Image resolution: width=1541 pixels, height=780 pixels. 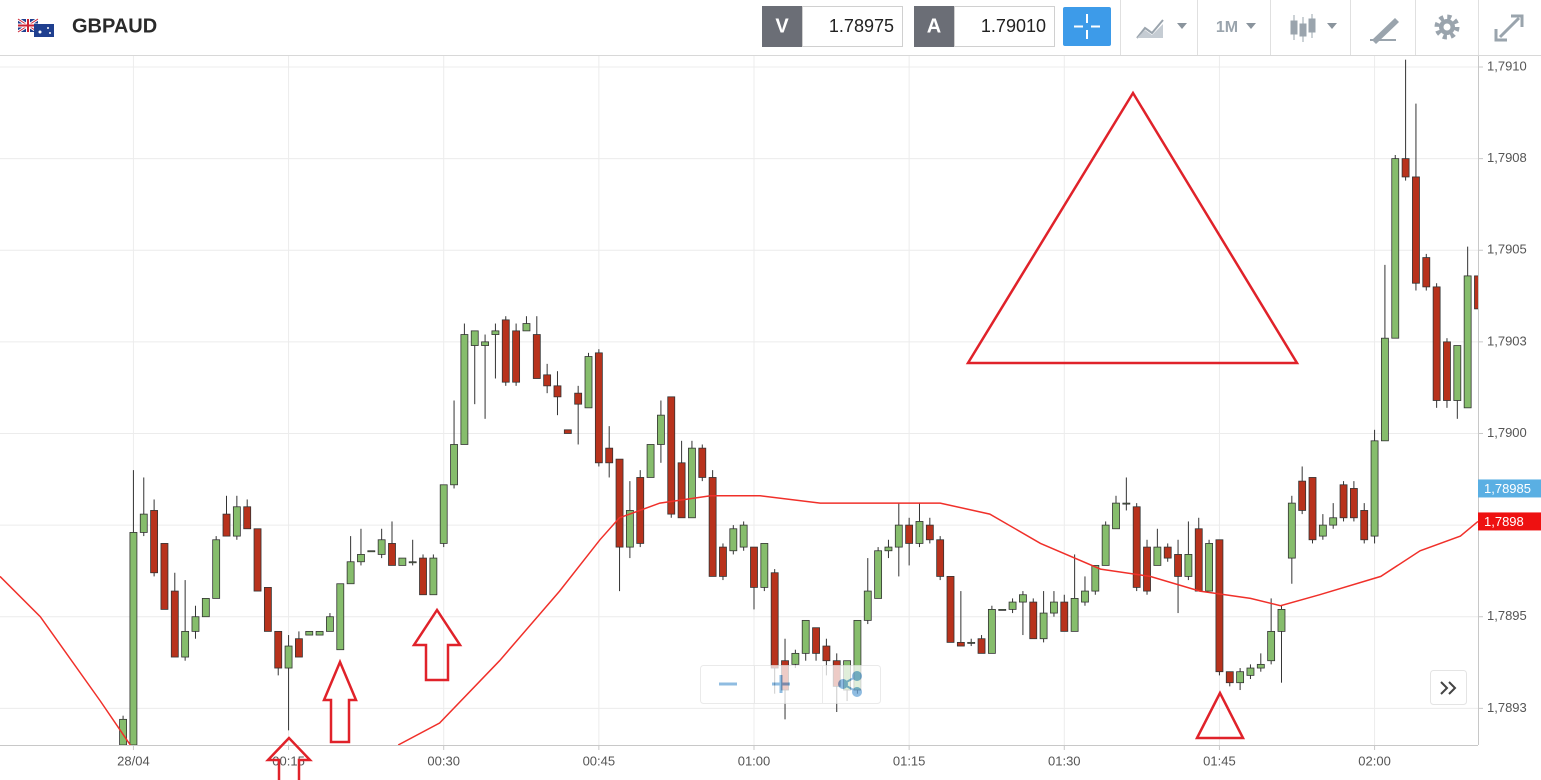 I want to click on drawing-button, so click(x=1384, y=31).